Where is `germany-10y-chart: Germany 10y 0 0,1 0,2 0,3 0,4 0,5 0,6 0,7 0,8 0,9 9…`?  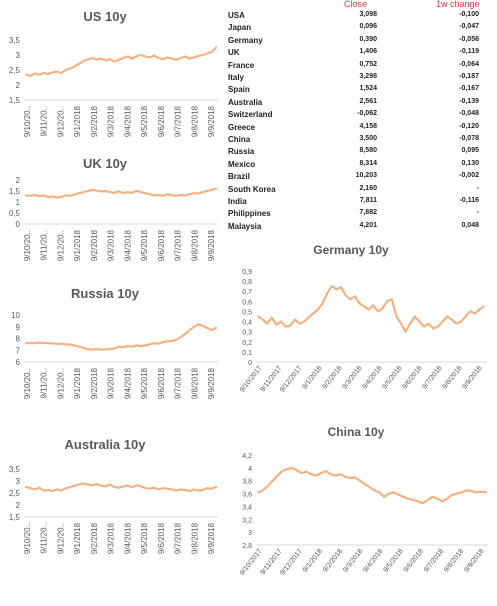
germany-10y-chart: Germany 10y 0 0,1 0,2 0,3 0,4 0,5 0,6 0,7 0,8 0,9 9… is located at coordinates (362, 318).